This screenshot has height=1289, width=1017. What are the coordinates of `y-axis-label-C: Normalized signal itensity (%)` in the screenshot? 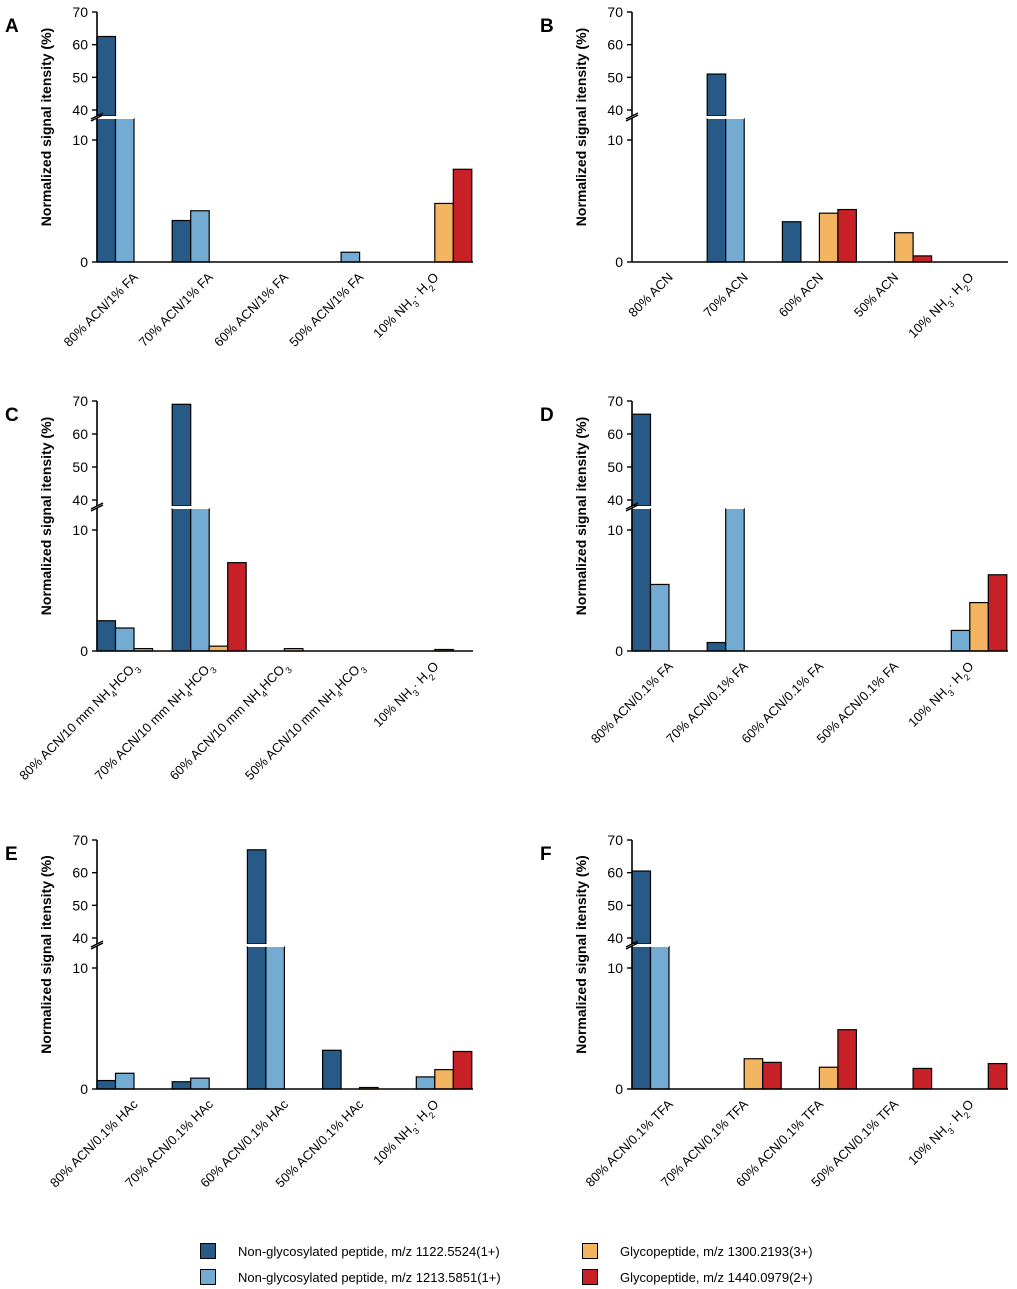 It's located at (46, 516).